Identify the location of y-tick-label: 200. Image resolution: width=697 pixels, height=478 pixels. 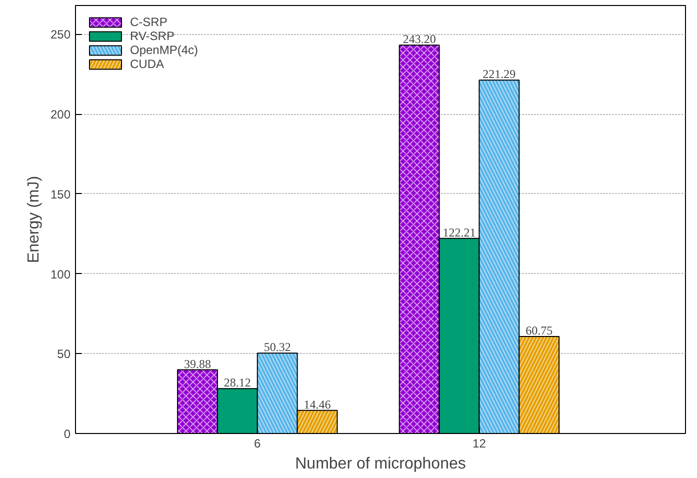
(60, 115).